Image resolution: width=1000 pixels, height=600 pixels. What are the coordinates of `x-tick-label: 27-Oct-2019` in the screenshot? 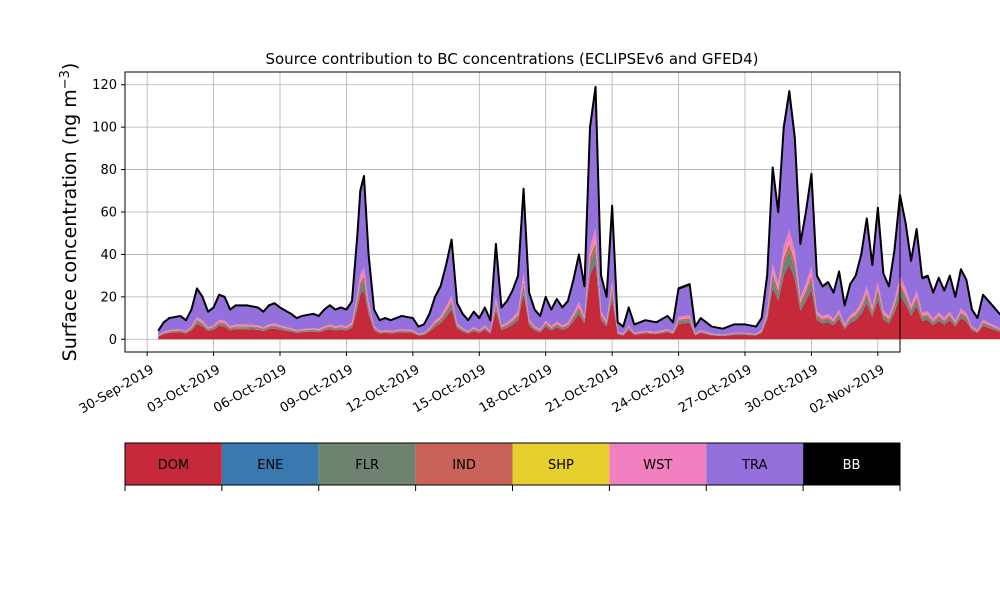 It's located at (715, 389).